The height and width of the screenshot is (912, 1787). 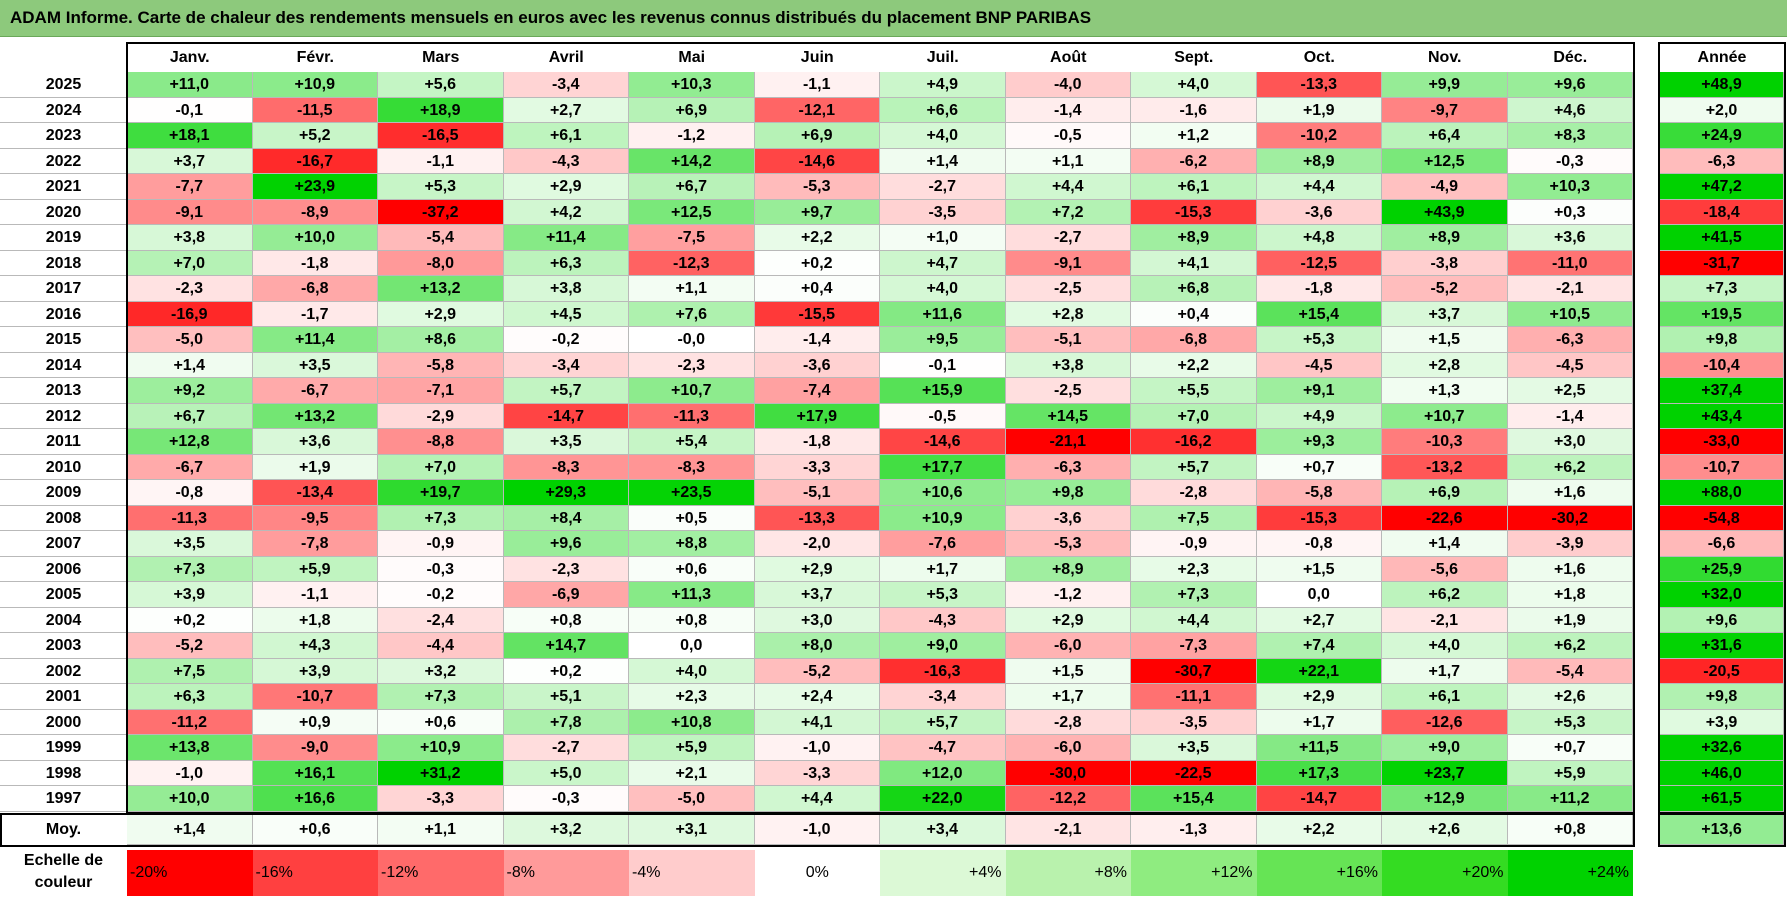 I want to click on heat-cell: +7,3, so click(x=190, y=569).